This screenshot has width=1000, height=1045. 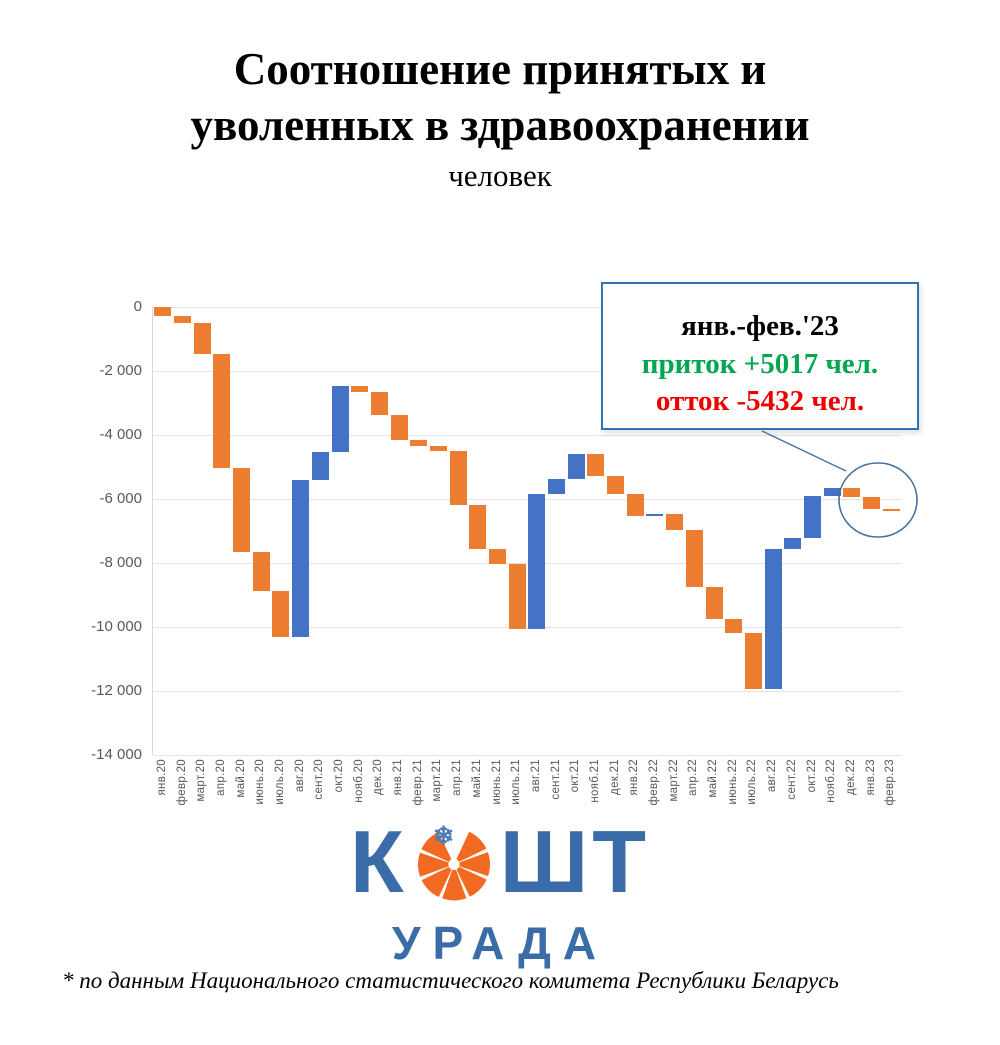 I want to click on logo-wordmark: К ❄ ШТ, so click(x=500, y=862).